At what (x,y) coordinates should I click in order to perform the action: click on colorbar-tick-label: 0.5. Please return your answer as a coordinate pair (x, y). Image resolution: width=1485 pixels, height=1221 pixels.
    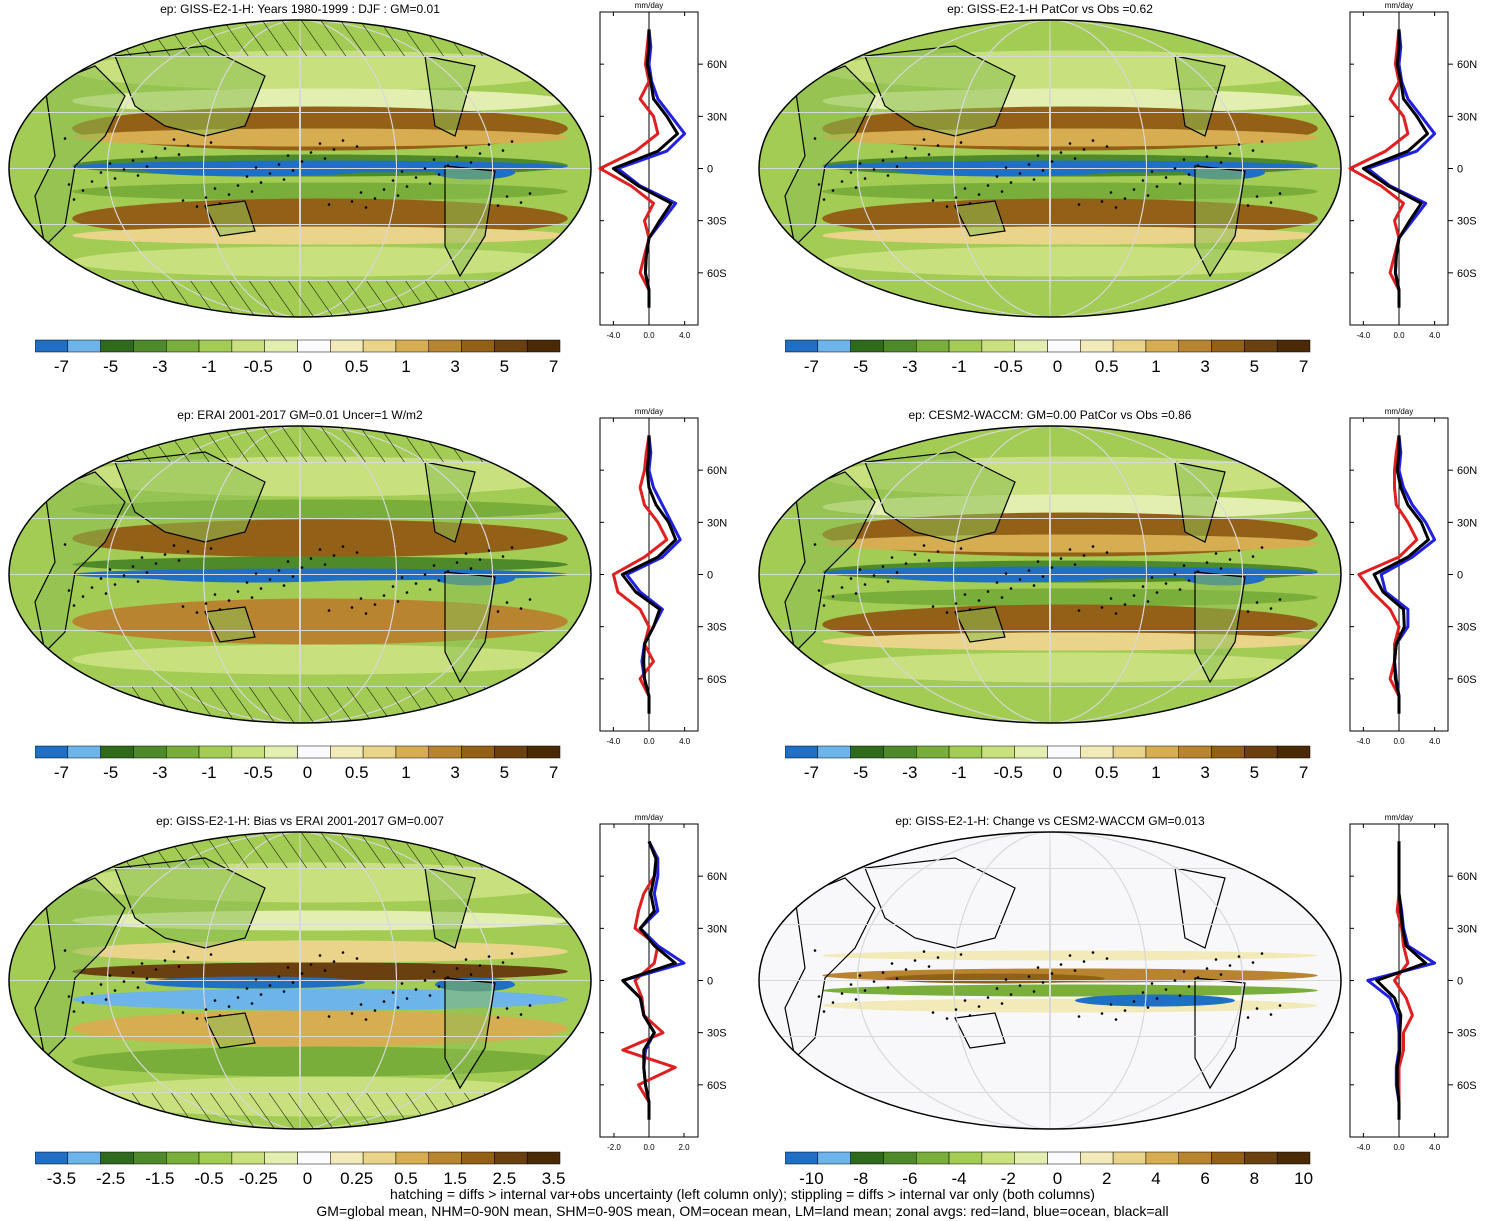
    Looking at the image, I should click on (357, 772).